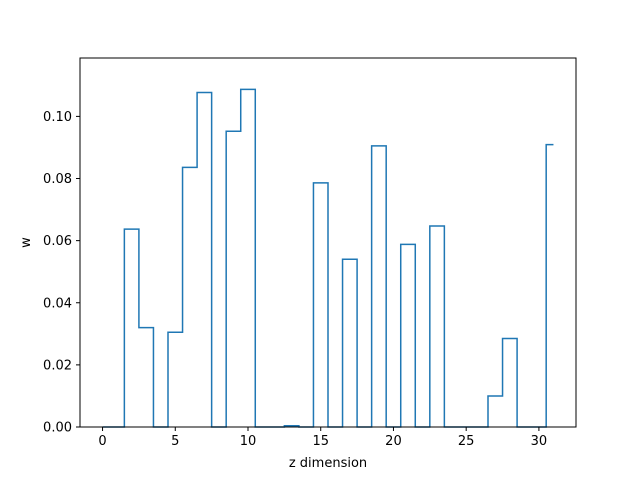 This screenshot has height=480, width=640. I want to click on x-tick-label: 25, so click(466, 441).